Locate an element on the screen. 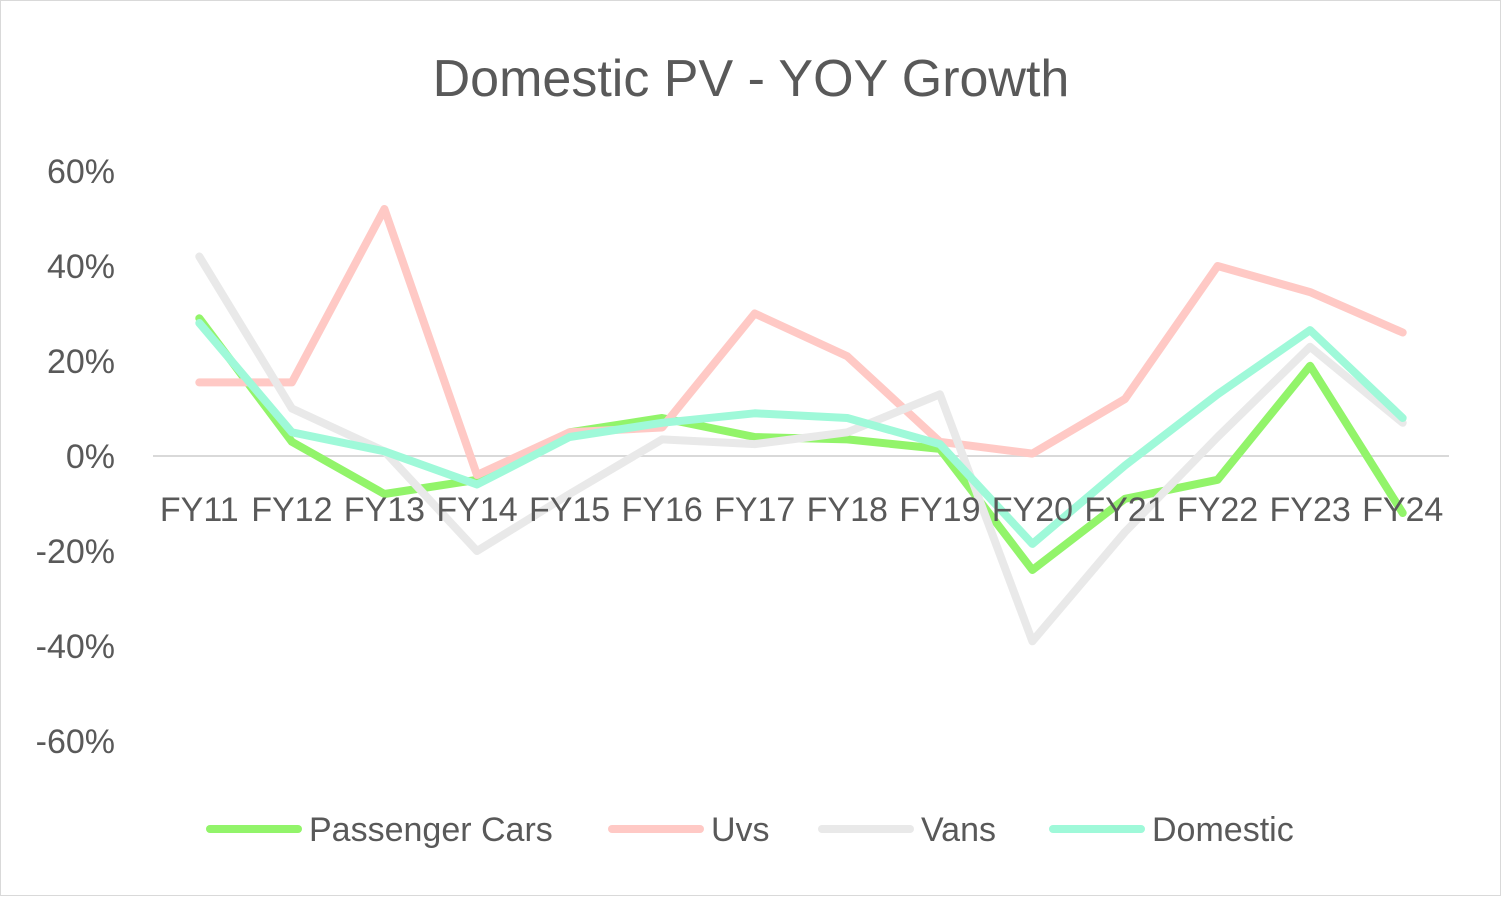 The width and height of the screenshot is (1501, 897). x-tick-label: FY13 is located at coordinates (384, 510).